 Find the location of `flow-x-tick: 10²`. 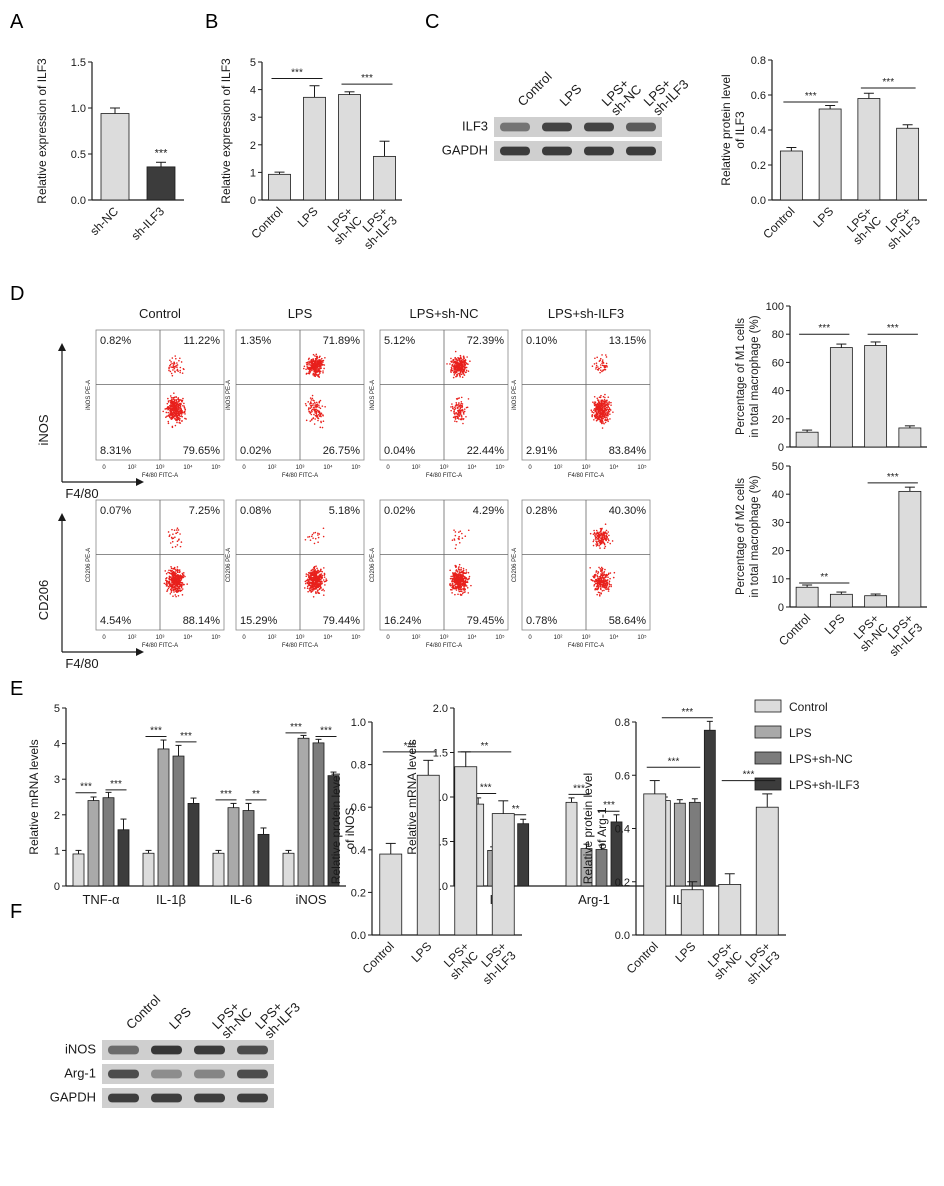

flow-x-tick: 10² is located at coordinates (272, 638).